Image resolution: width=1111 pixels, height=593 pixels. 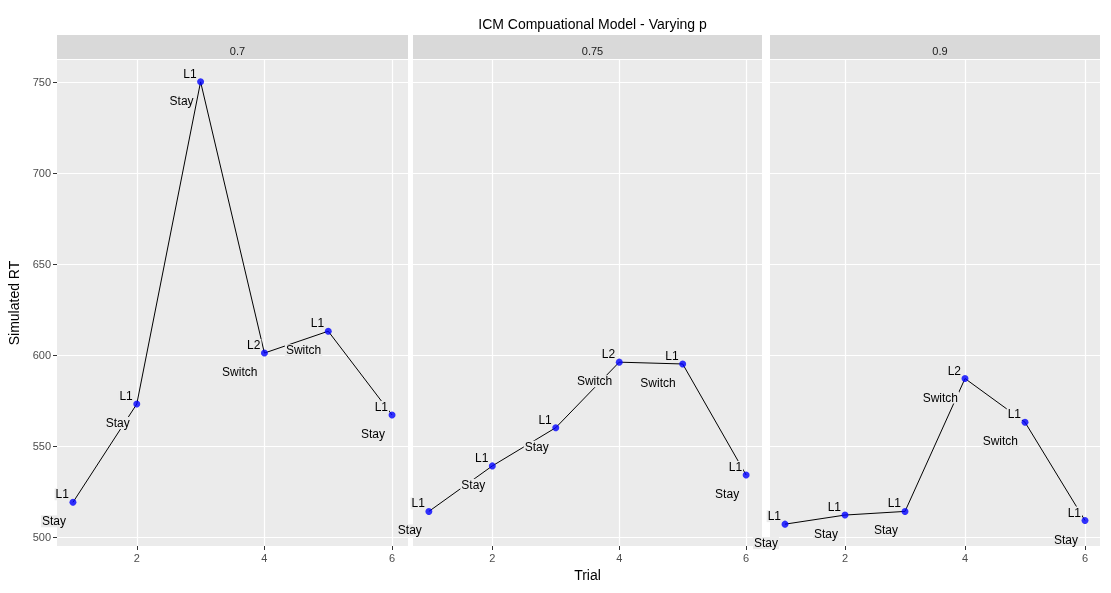 I want to click on y-tick-label: 500, so click(x=41, y=536).